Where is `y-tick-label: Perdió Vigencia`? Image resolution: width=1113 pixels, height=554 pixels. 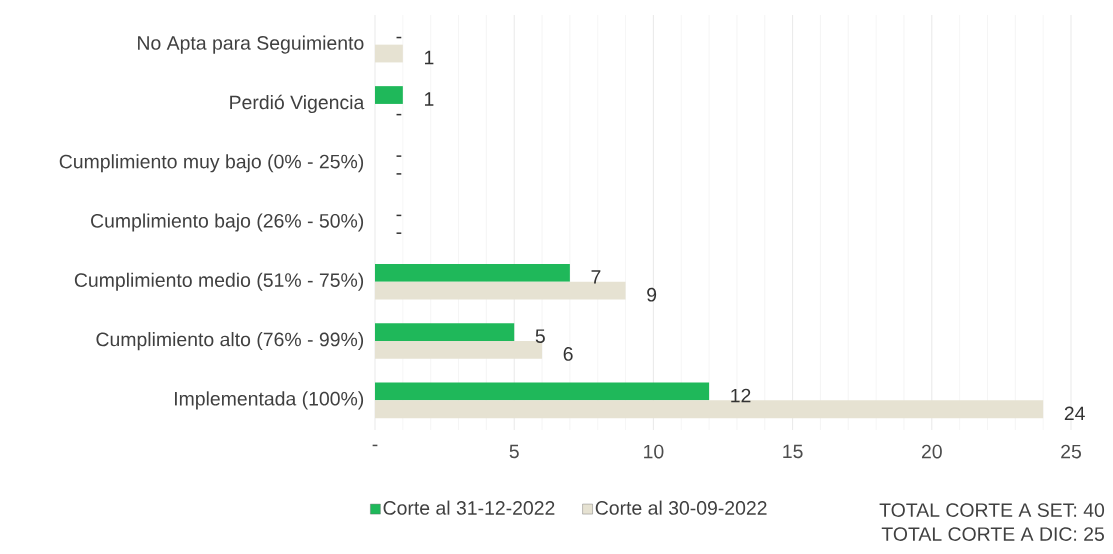 y-tick-label: Perdió Vigencia is located at coordinates (297, 104).